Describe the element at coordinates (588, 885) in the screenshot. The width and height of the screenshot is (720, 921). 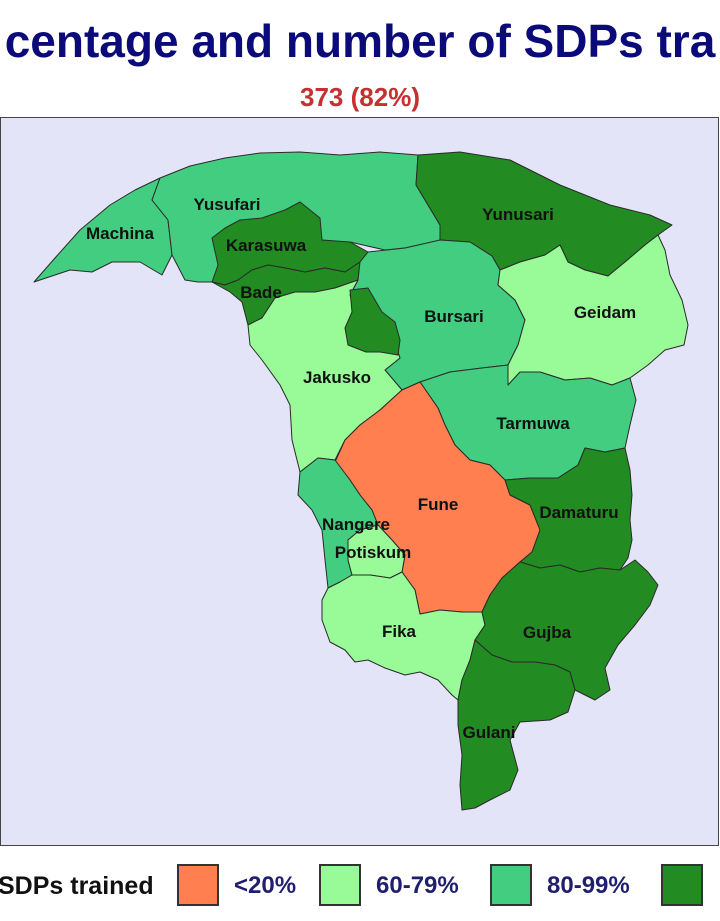
I see `legend-label-80-99: 80-99%` at that location.